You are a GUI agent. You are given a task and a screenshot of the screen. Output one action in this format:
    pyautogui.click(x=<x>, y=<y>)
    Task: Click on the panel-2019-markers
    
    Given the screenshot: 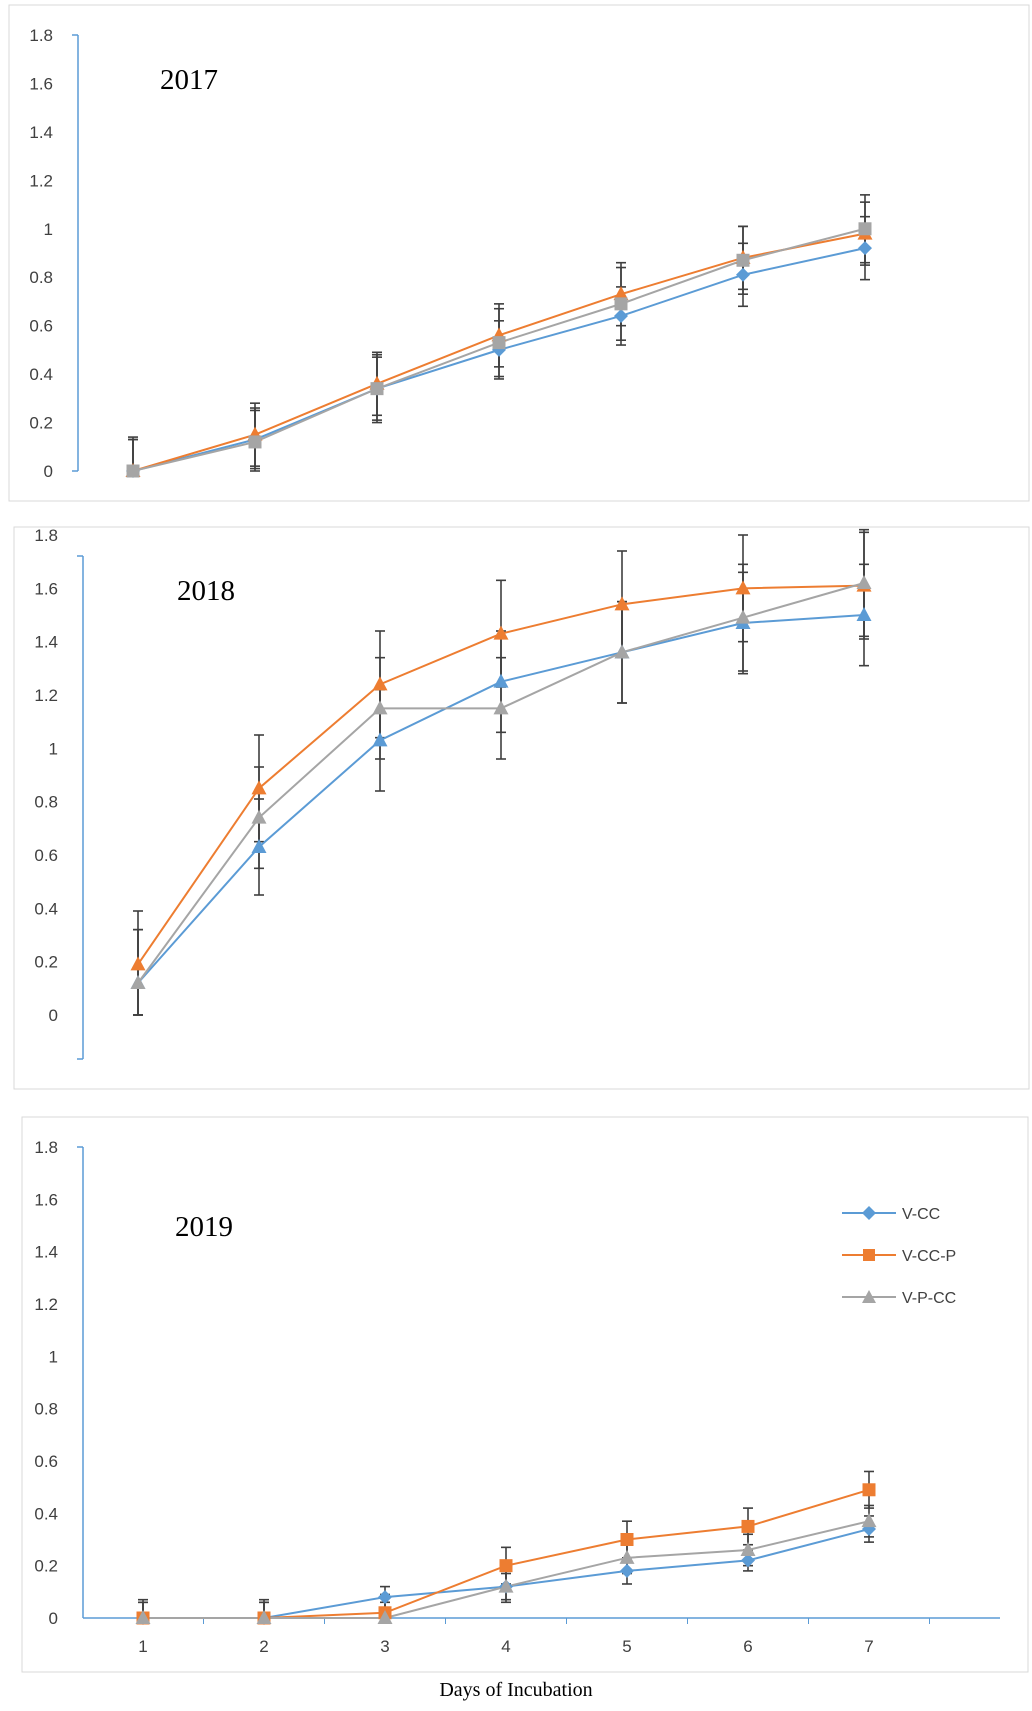 What is the action you would take?
    pyautogui.click(x=506, y=1554)
    